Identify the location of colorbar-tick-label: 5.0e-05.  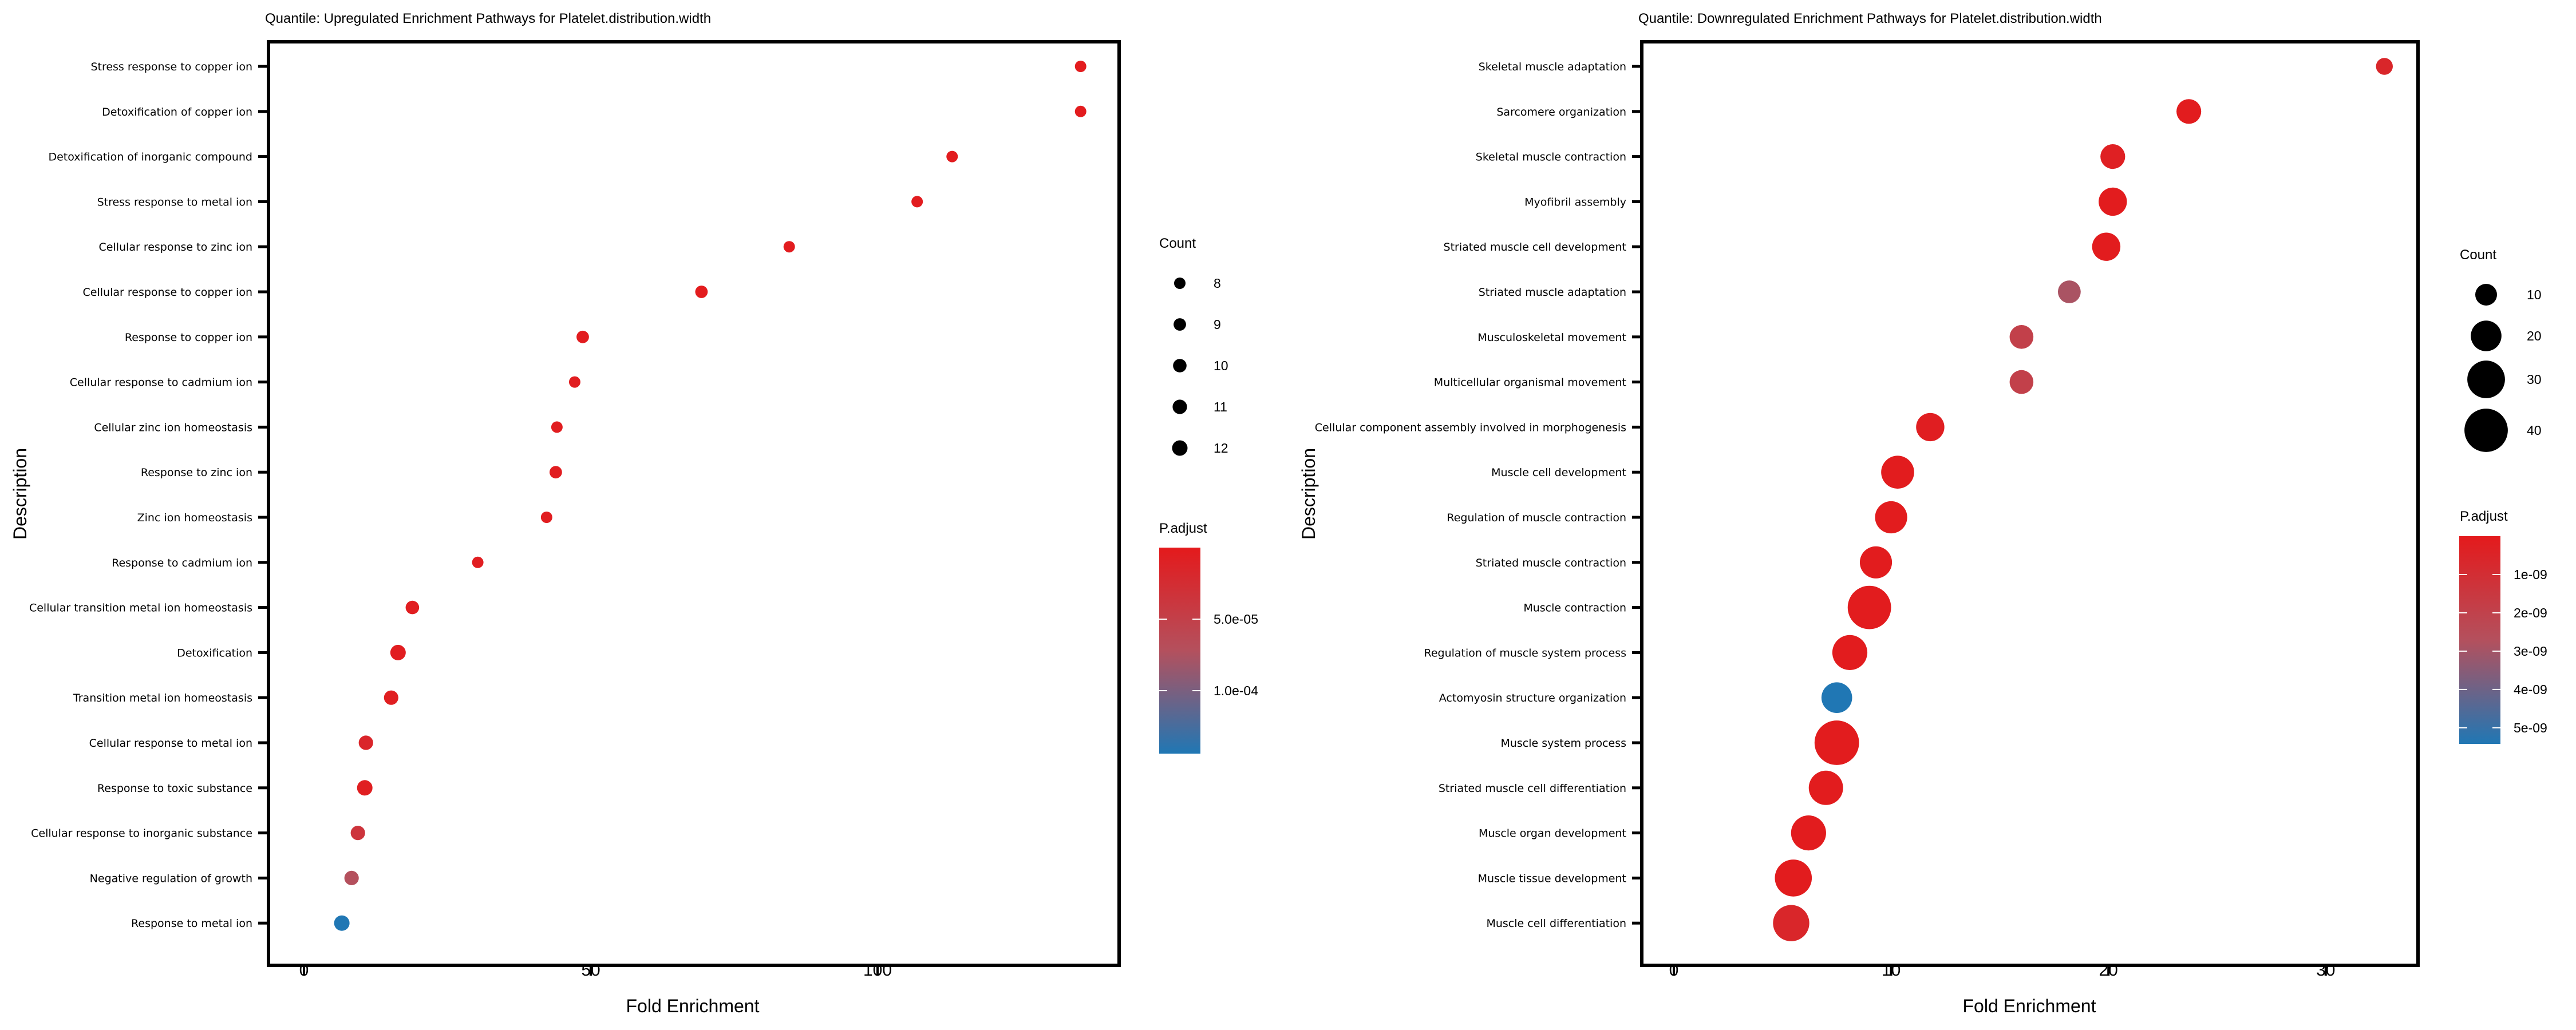
(1236, 619).